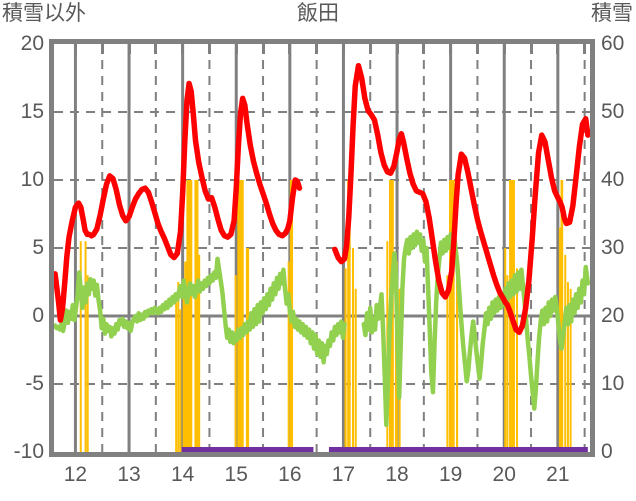 The image size is (636, 501). What do you see at coordinates (34, 383) in the screenshot?
I see `left-axis-tick--5: -5` at bounding box center [34, 383].